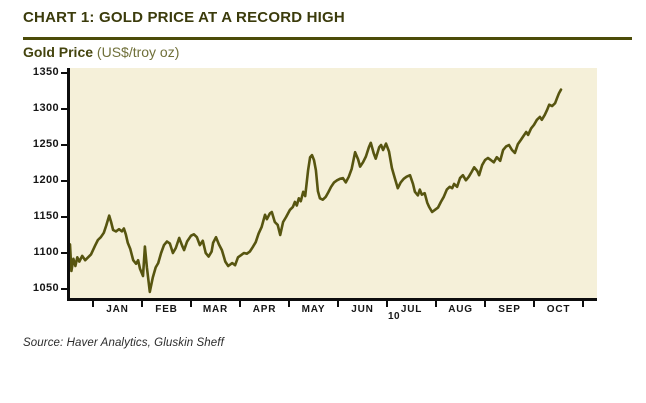 The width and height of the screenshot is (646, 403). Describe the element at coordinates (411, 309) in the screenshot. I see `x-tick-label: JUL` at that location.